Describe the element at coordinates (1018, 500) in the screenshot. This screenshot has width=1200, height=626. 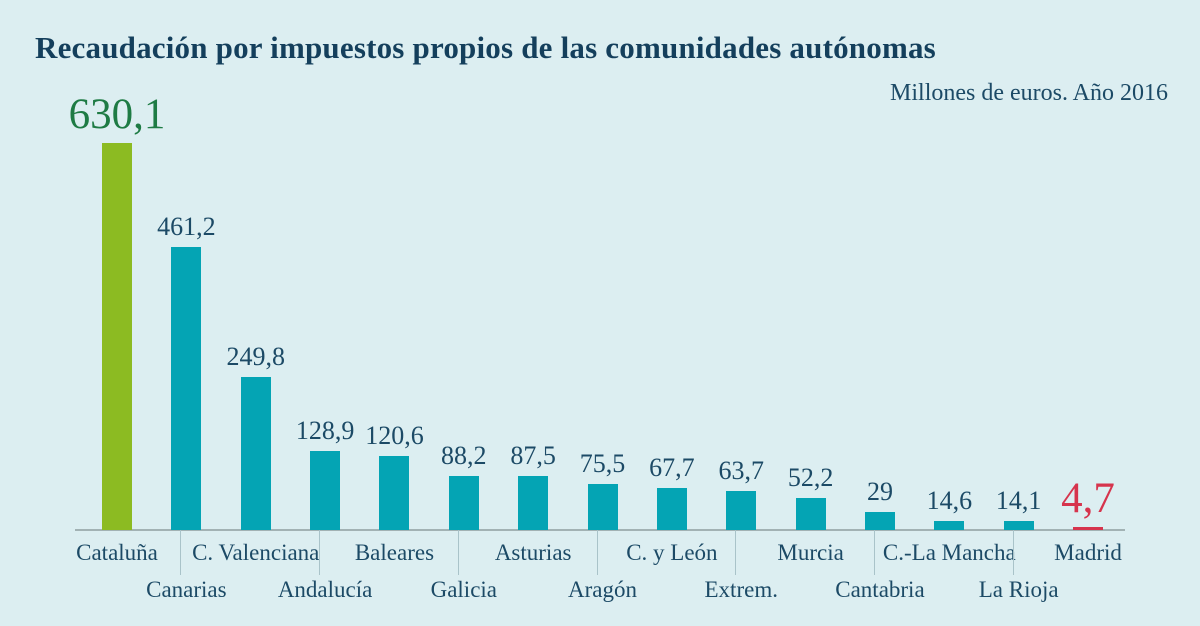
I see `value-label-14: 14,1` at that location.